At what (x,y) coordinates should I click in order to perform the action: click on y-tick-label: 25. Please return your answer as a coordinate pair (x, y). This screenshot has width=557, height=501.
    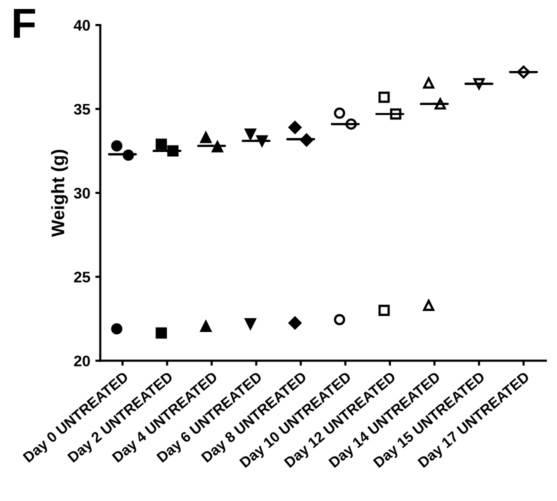
    Looking at the image, I should click on (82, 277).